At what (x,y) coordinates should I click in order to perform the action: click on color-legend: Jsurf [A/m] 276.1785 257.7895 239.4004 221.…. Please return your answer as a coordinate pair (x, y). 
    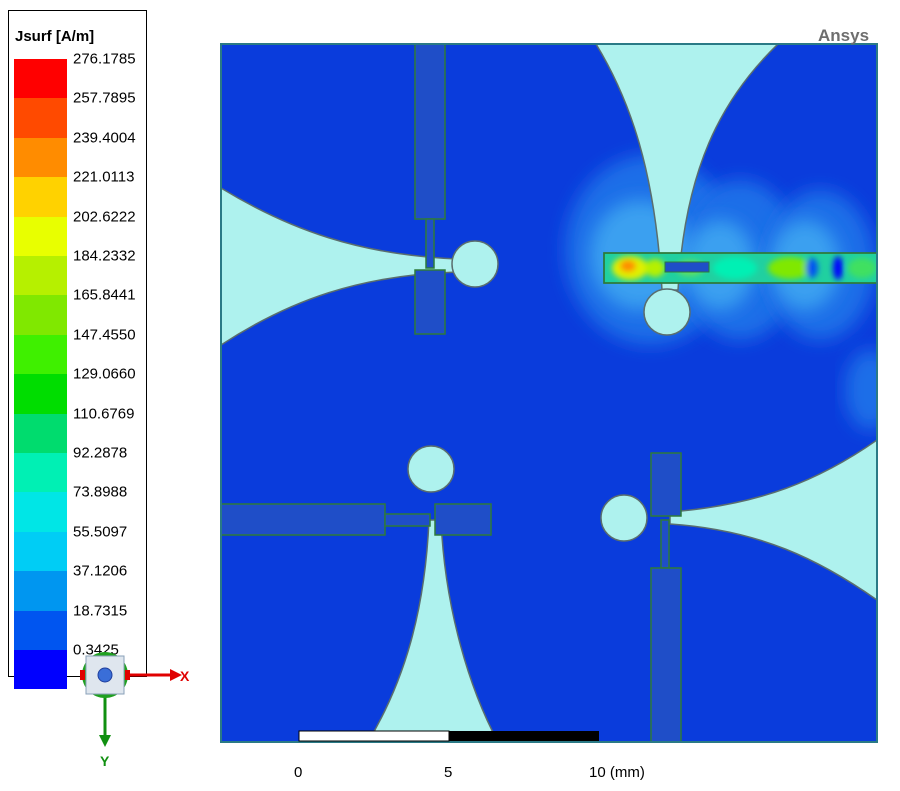
    Looking at the image, I should click on (77, 349).